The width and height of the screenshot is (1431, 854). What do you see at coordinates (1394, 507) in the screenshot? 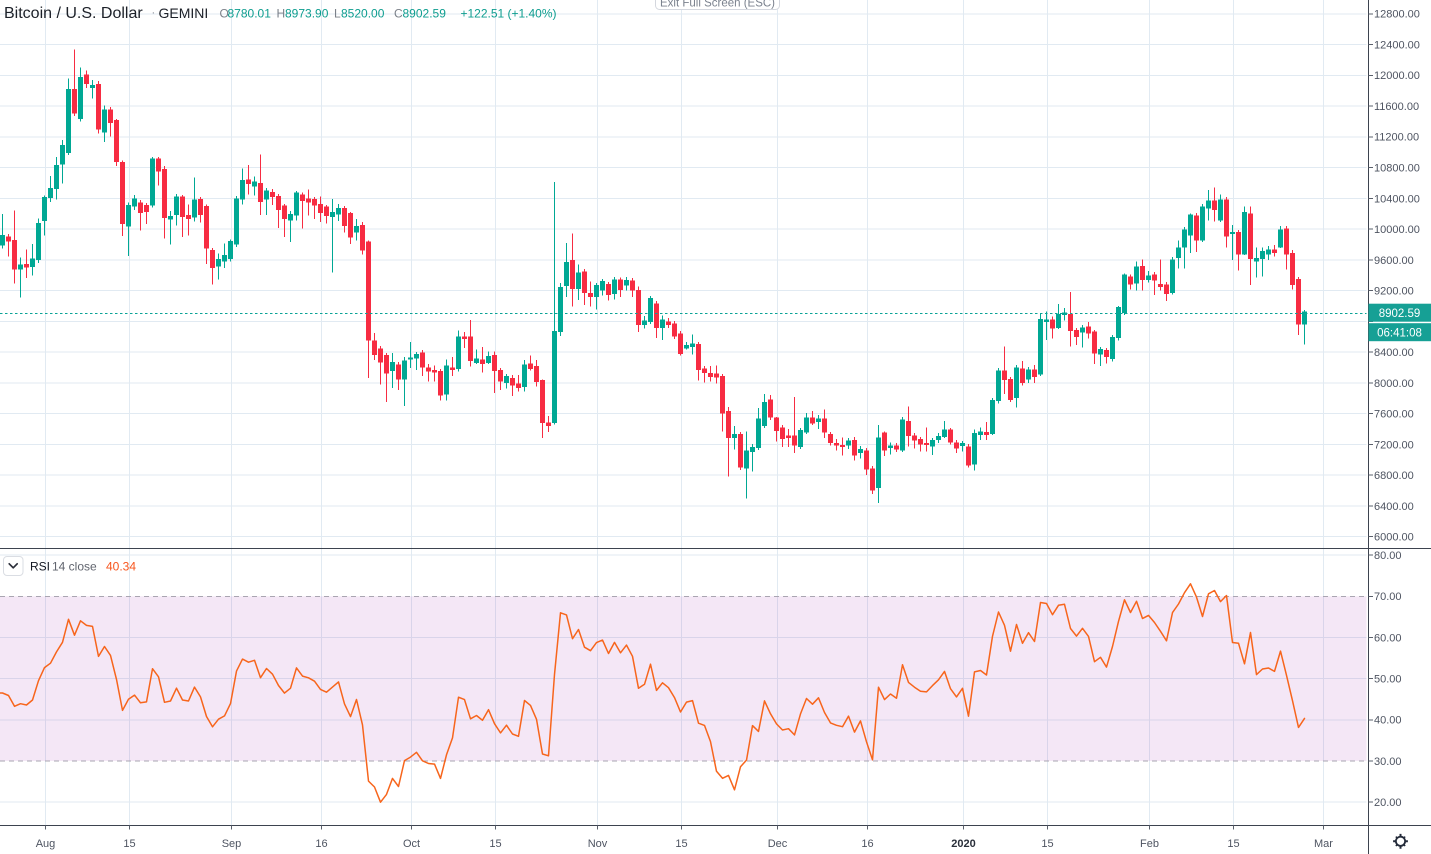
I see `svg-text: 6400.00` at bounding box center [1394, 507].